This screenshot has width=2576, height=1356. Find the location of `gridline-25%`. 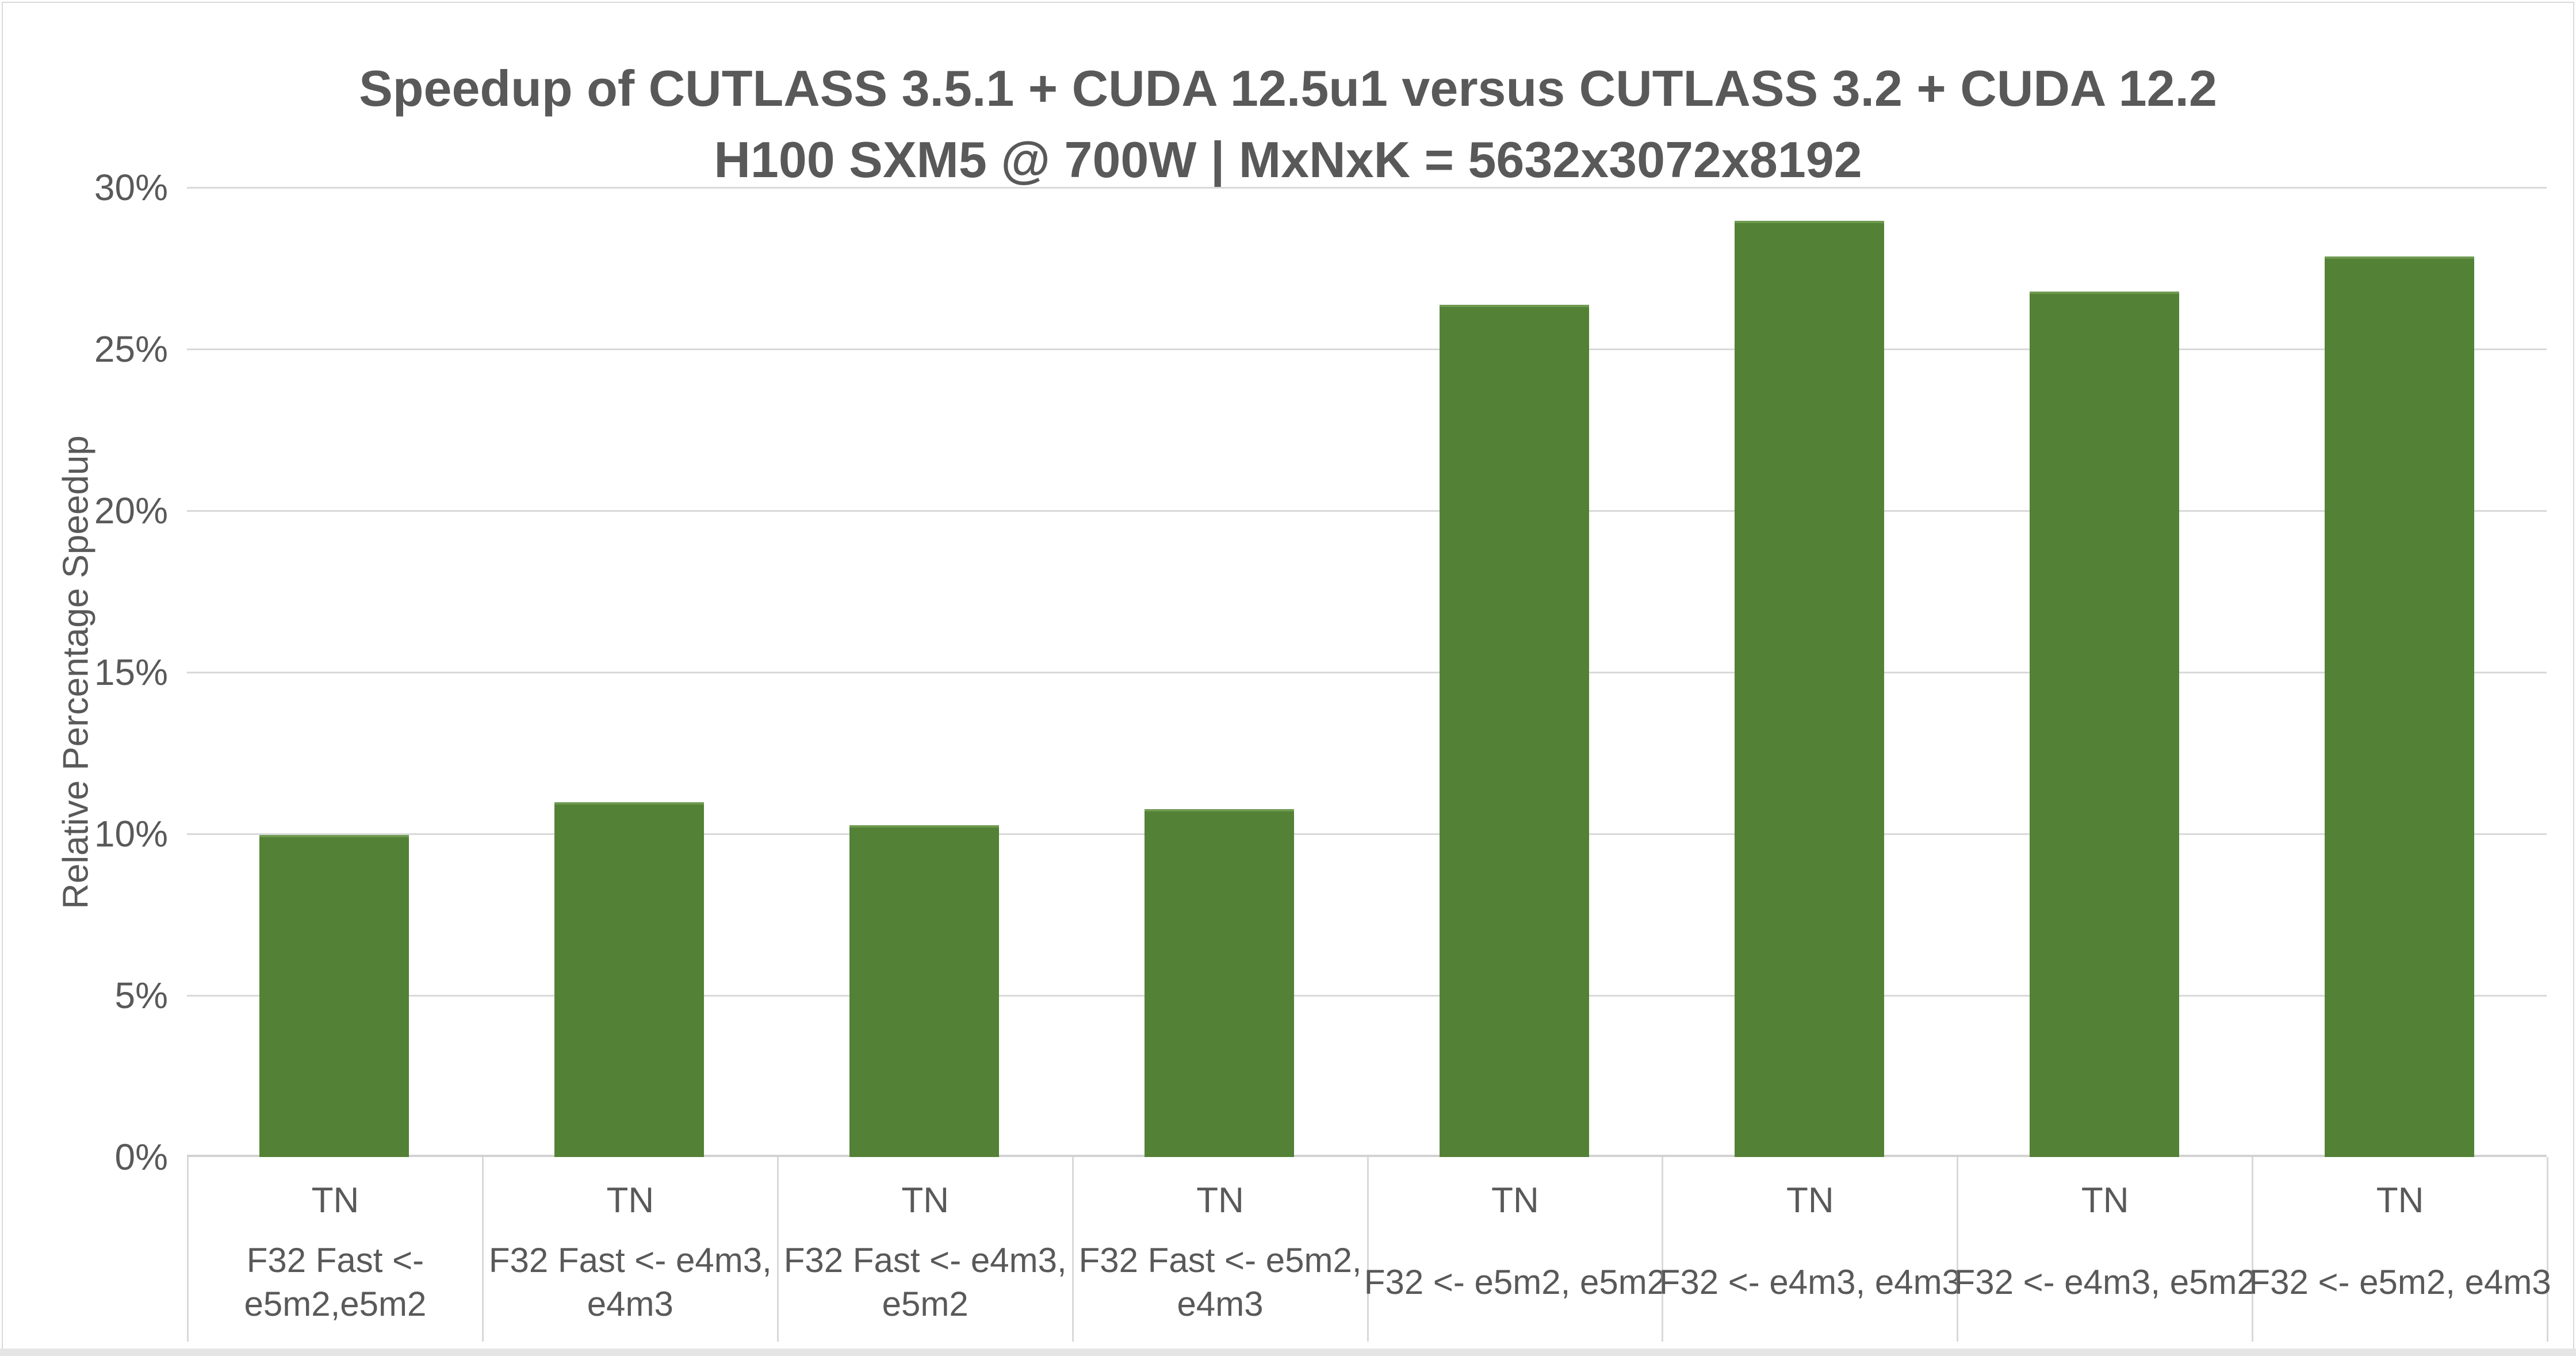

gridline-25% is located at coordinates (1367, 349).